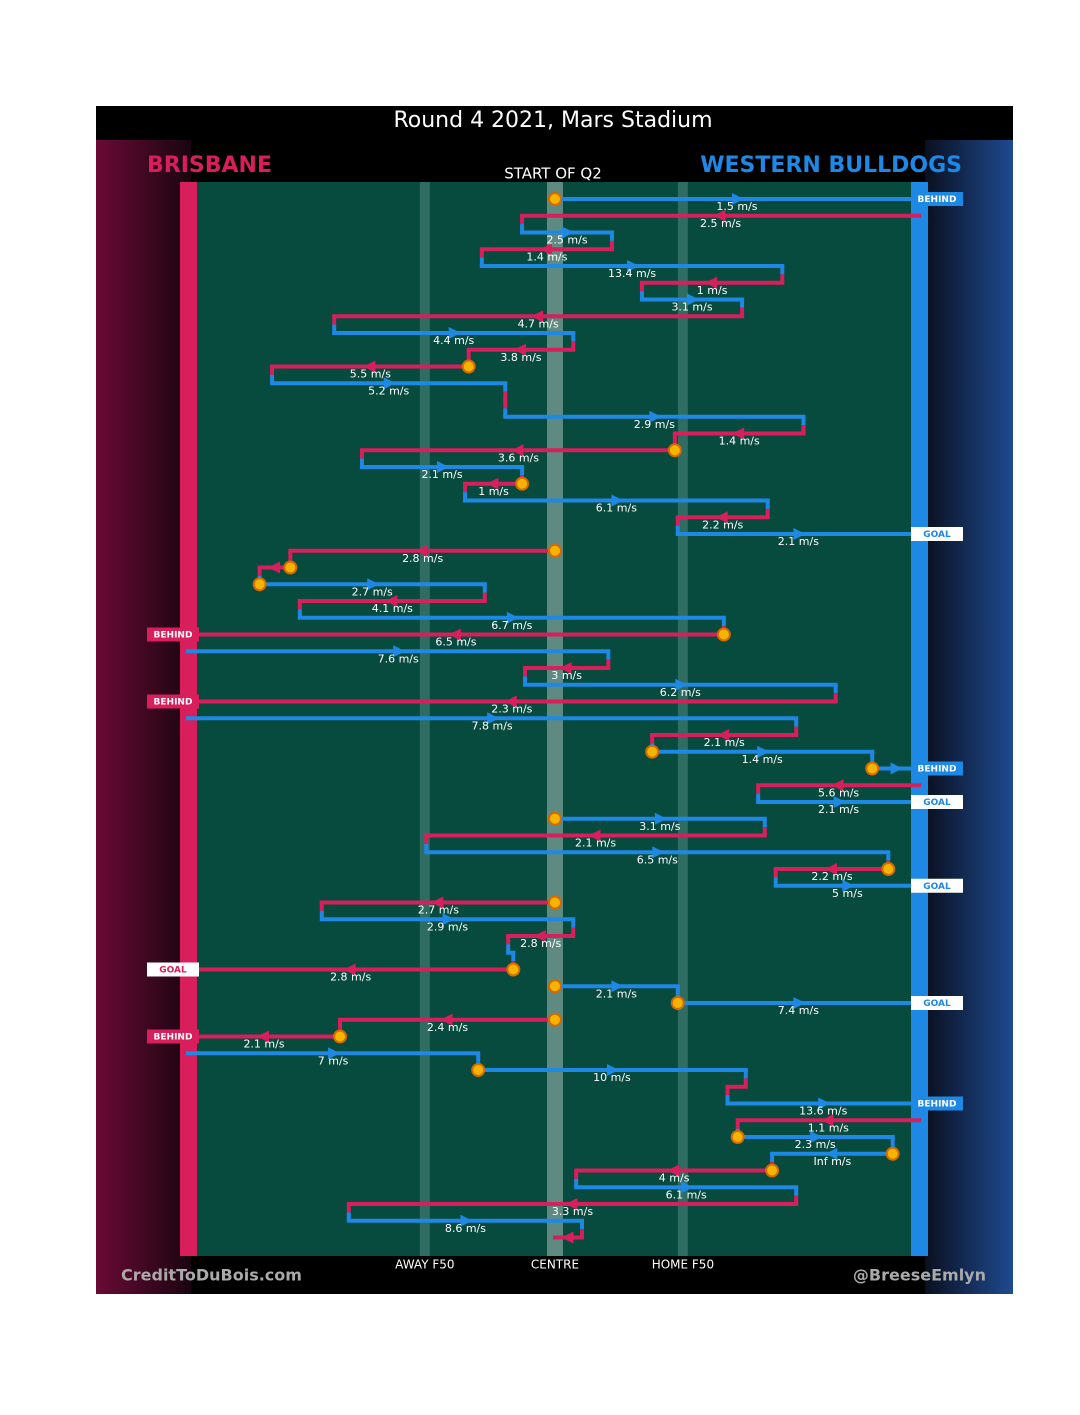 The width and height of the screenshot is (1080, 1415). I want to click on speed-label: 6.5 m/s, so click(657, 859).